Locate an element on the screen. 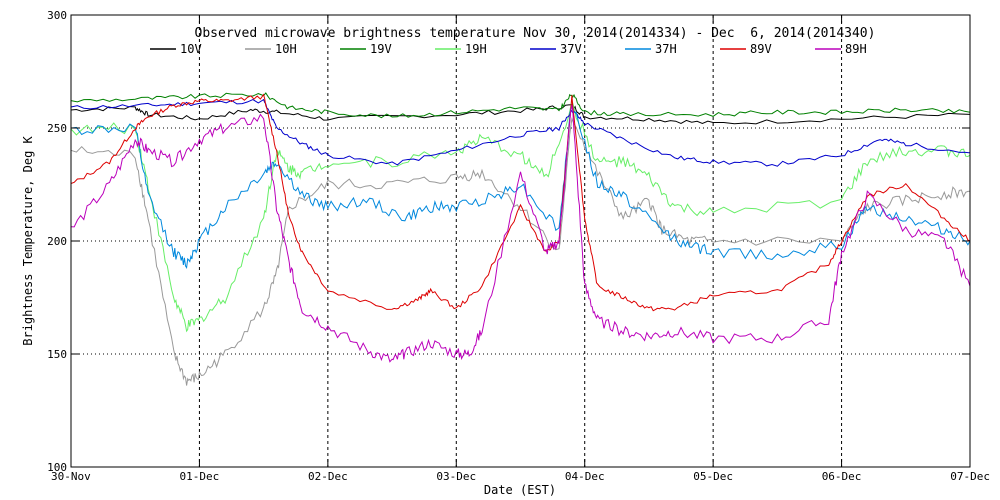 The height and width of the screenshot is (500, 1000). legend-label-10v: 10V is located at coordinates (191, 49).